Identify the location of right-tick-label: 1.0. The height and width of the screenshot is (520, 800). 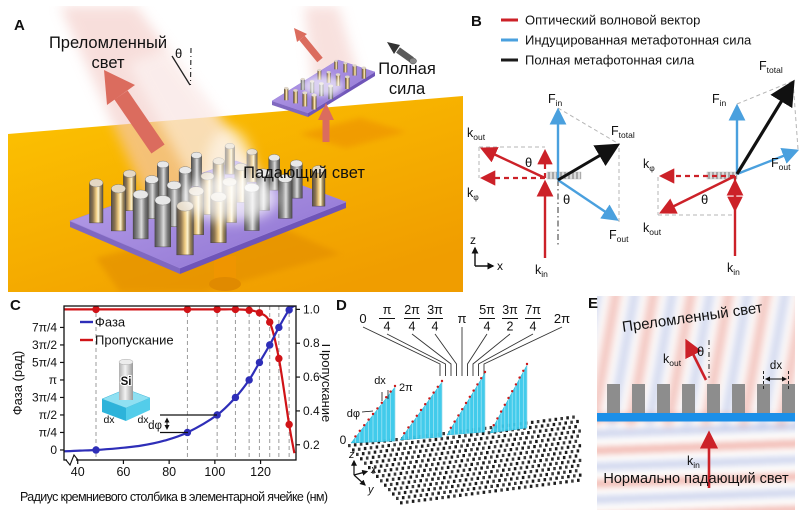
(311, 309).